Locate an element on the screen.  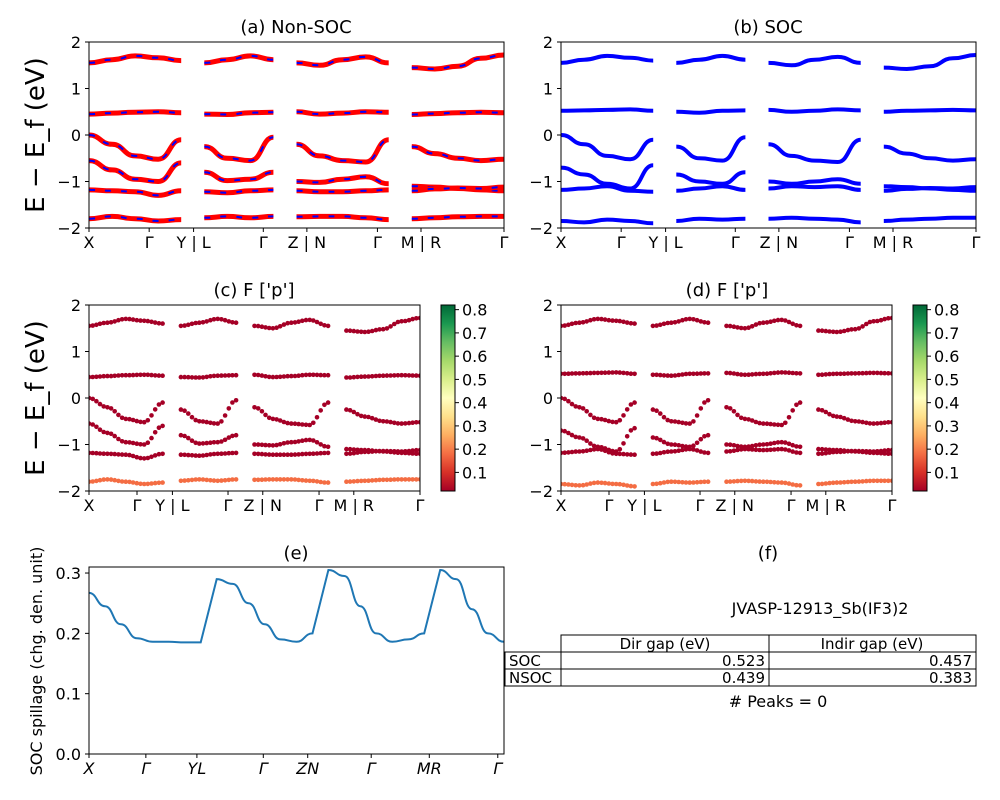
xtick-label: Z | N is located at coordinates (307, 242).